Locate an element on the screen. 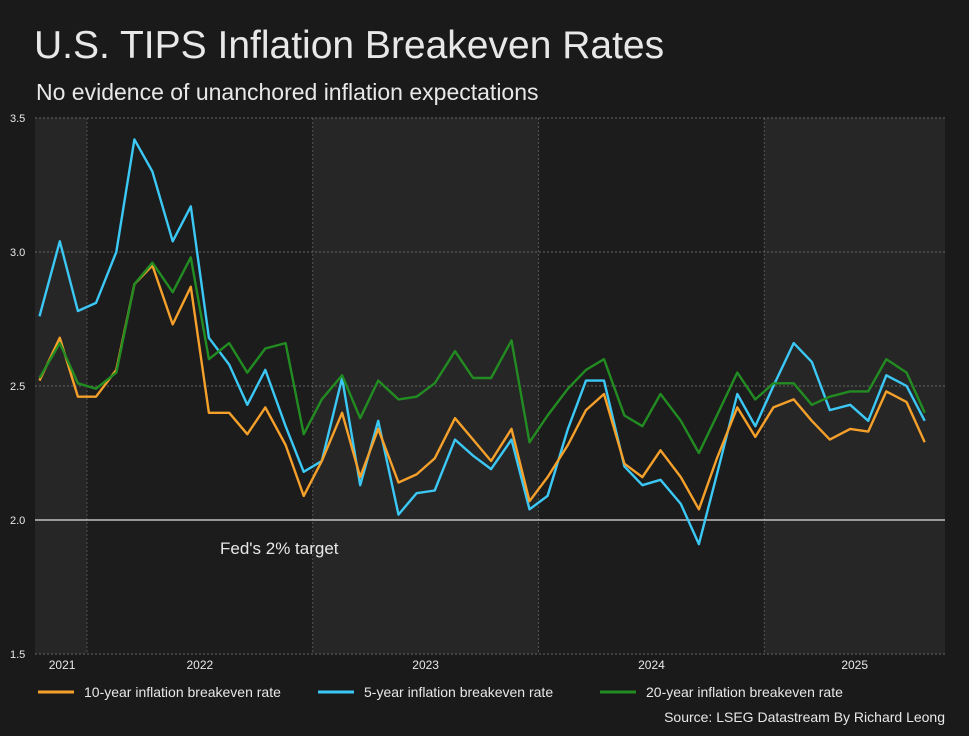  legend-label: 10-year inflation breakeven rate is located at coordinates (182, 692).